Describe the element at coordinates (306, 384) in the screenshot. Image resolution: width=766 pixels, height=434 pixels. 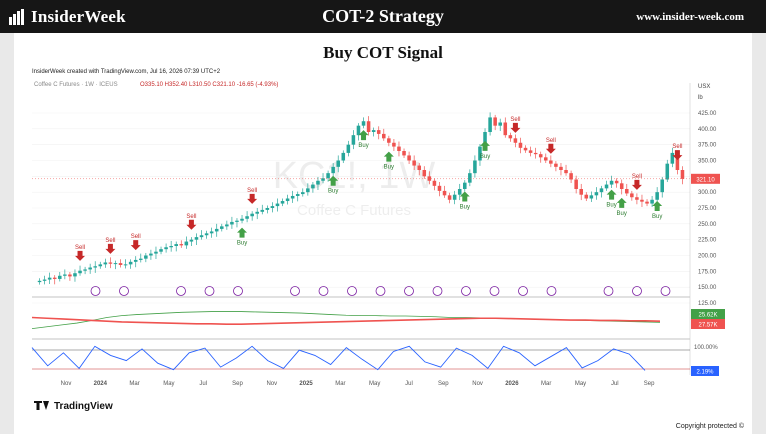
I see `time-tick-label: 2025` at that location.